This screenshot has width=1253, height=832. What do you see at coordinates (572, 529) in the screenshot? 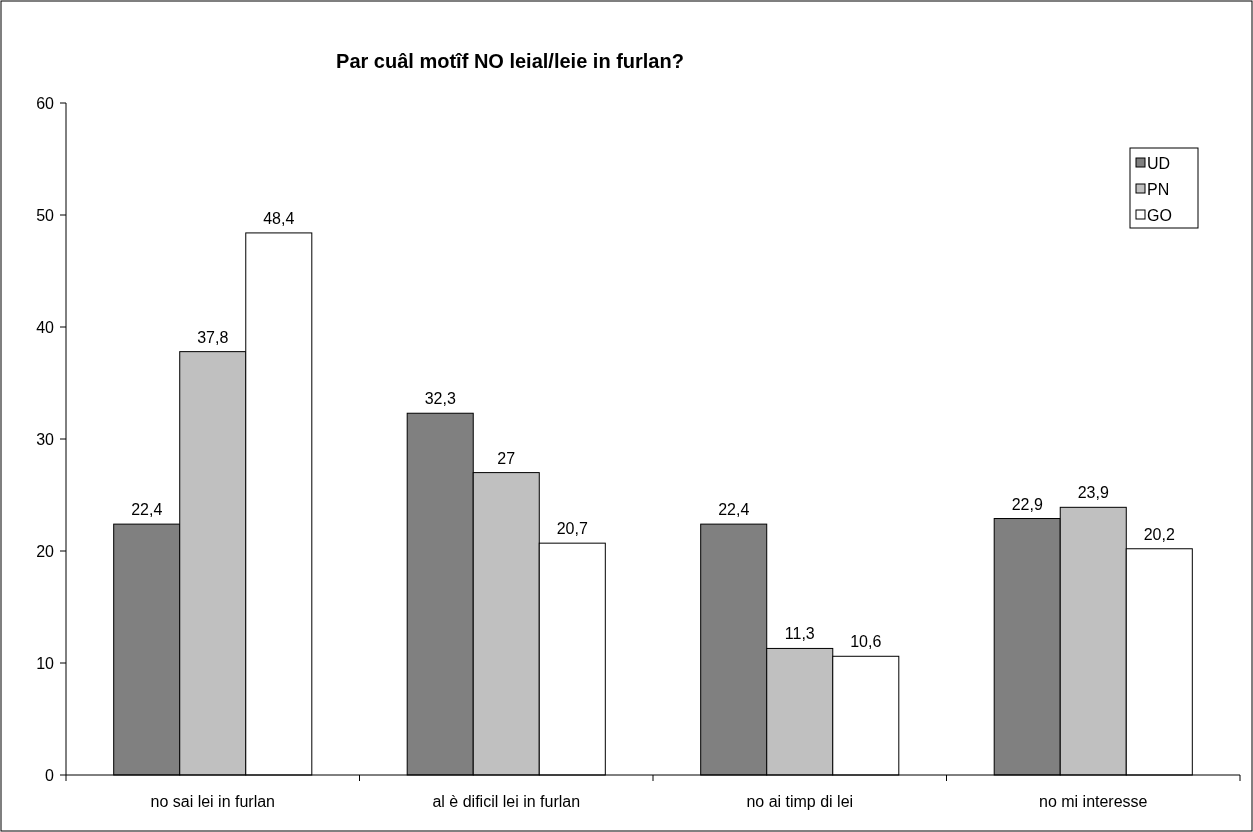
I see `data-label: 20,7` at bounding box center [572, 529].